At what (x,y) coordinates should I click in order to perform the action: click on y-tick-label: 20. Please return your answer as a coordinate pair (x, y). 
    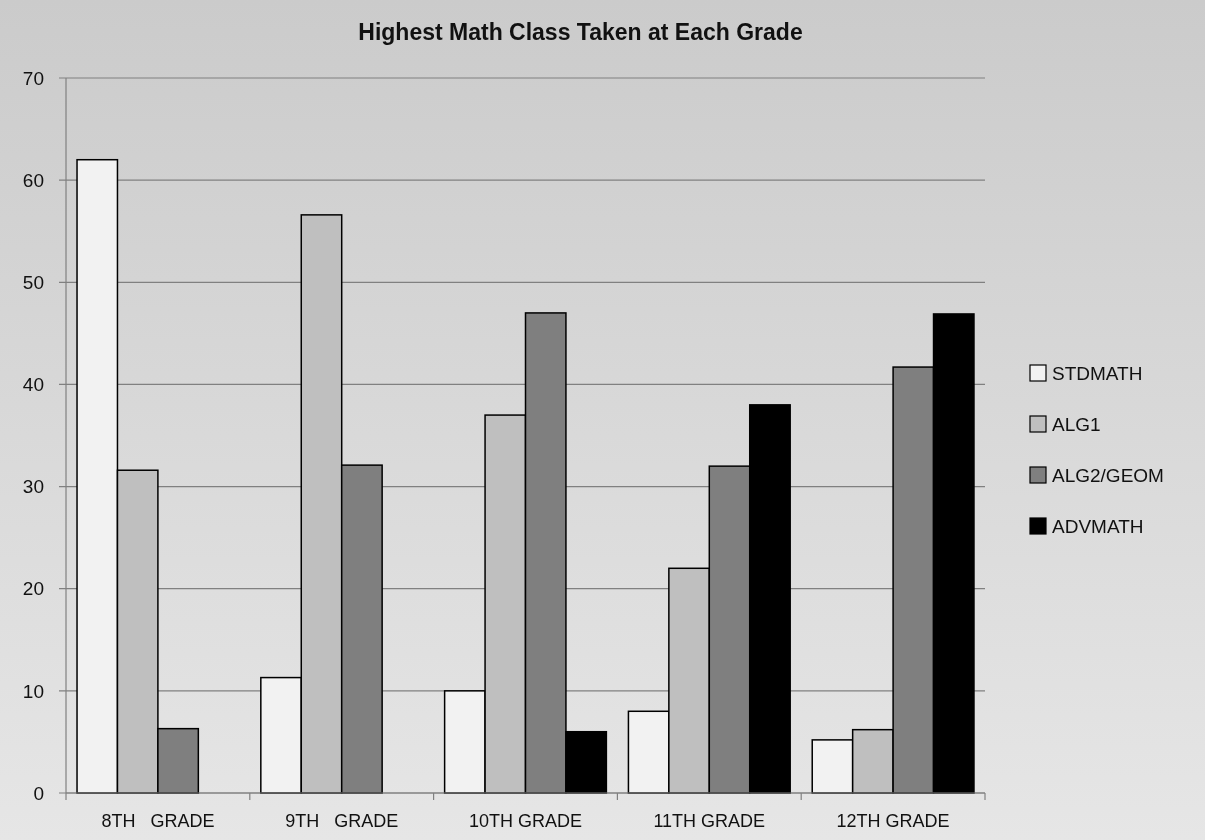
    Looking at the image, I should click on (33, 589).